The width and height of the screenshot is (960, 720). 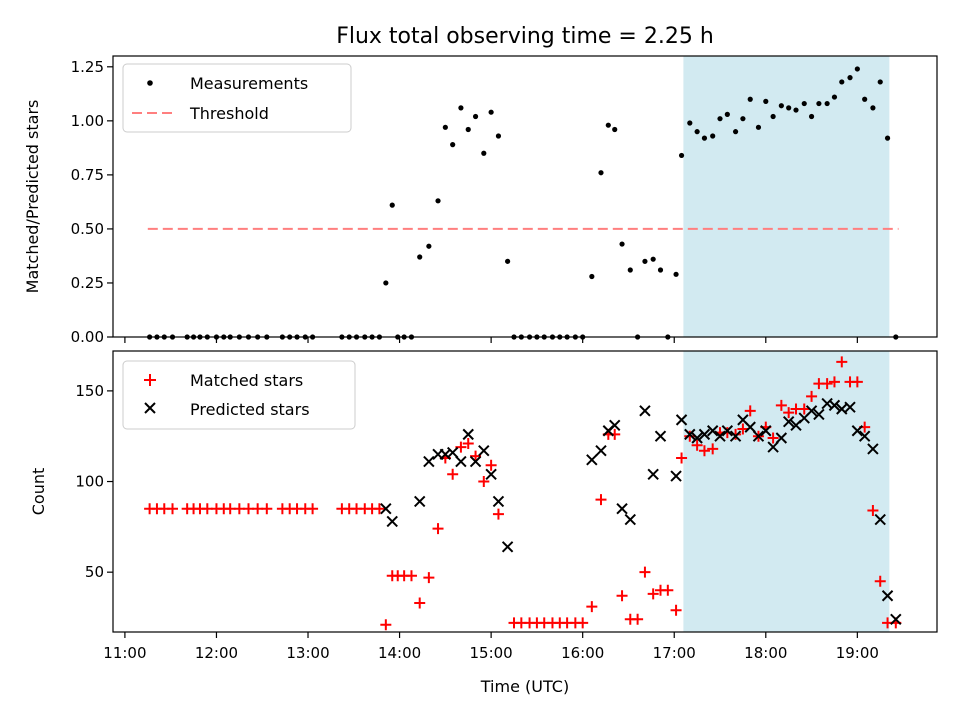 I want to click on x-tick-label: 15:00, so click(x=491, y=653).